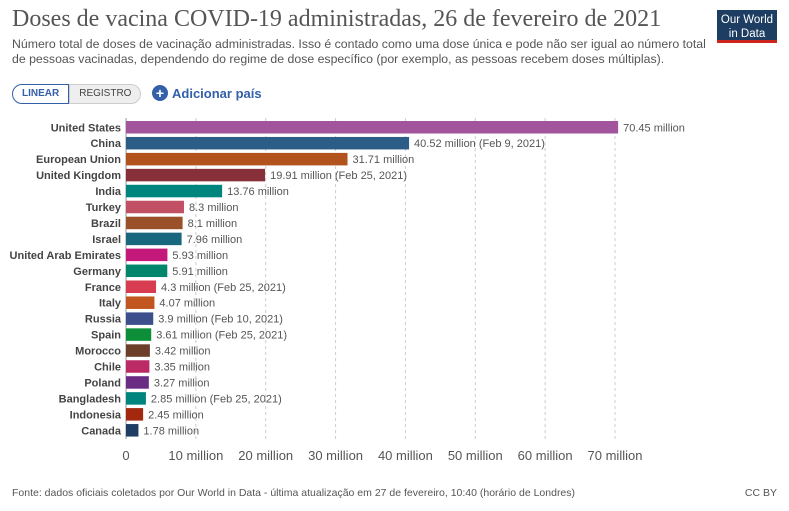  What do you see at coordinates (545, 455) in the screenshot?
I see `x-tick-label: 60 million` at bounding box center [545, 455].